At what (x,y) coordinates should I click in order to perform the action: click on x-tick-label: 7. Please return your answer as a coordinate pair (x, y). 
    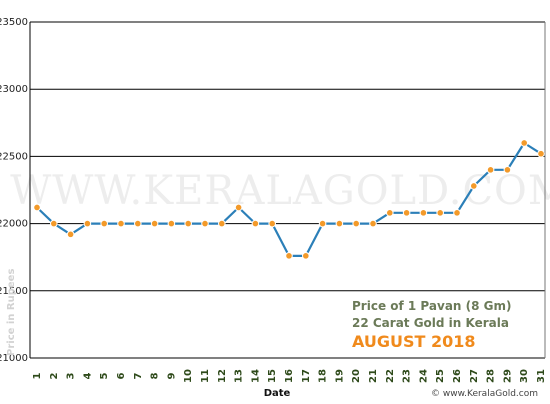
    Looking at the image, I should click on (138, 375).